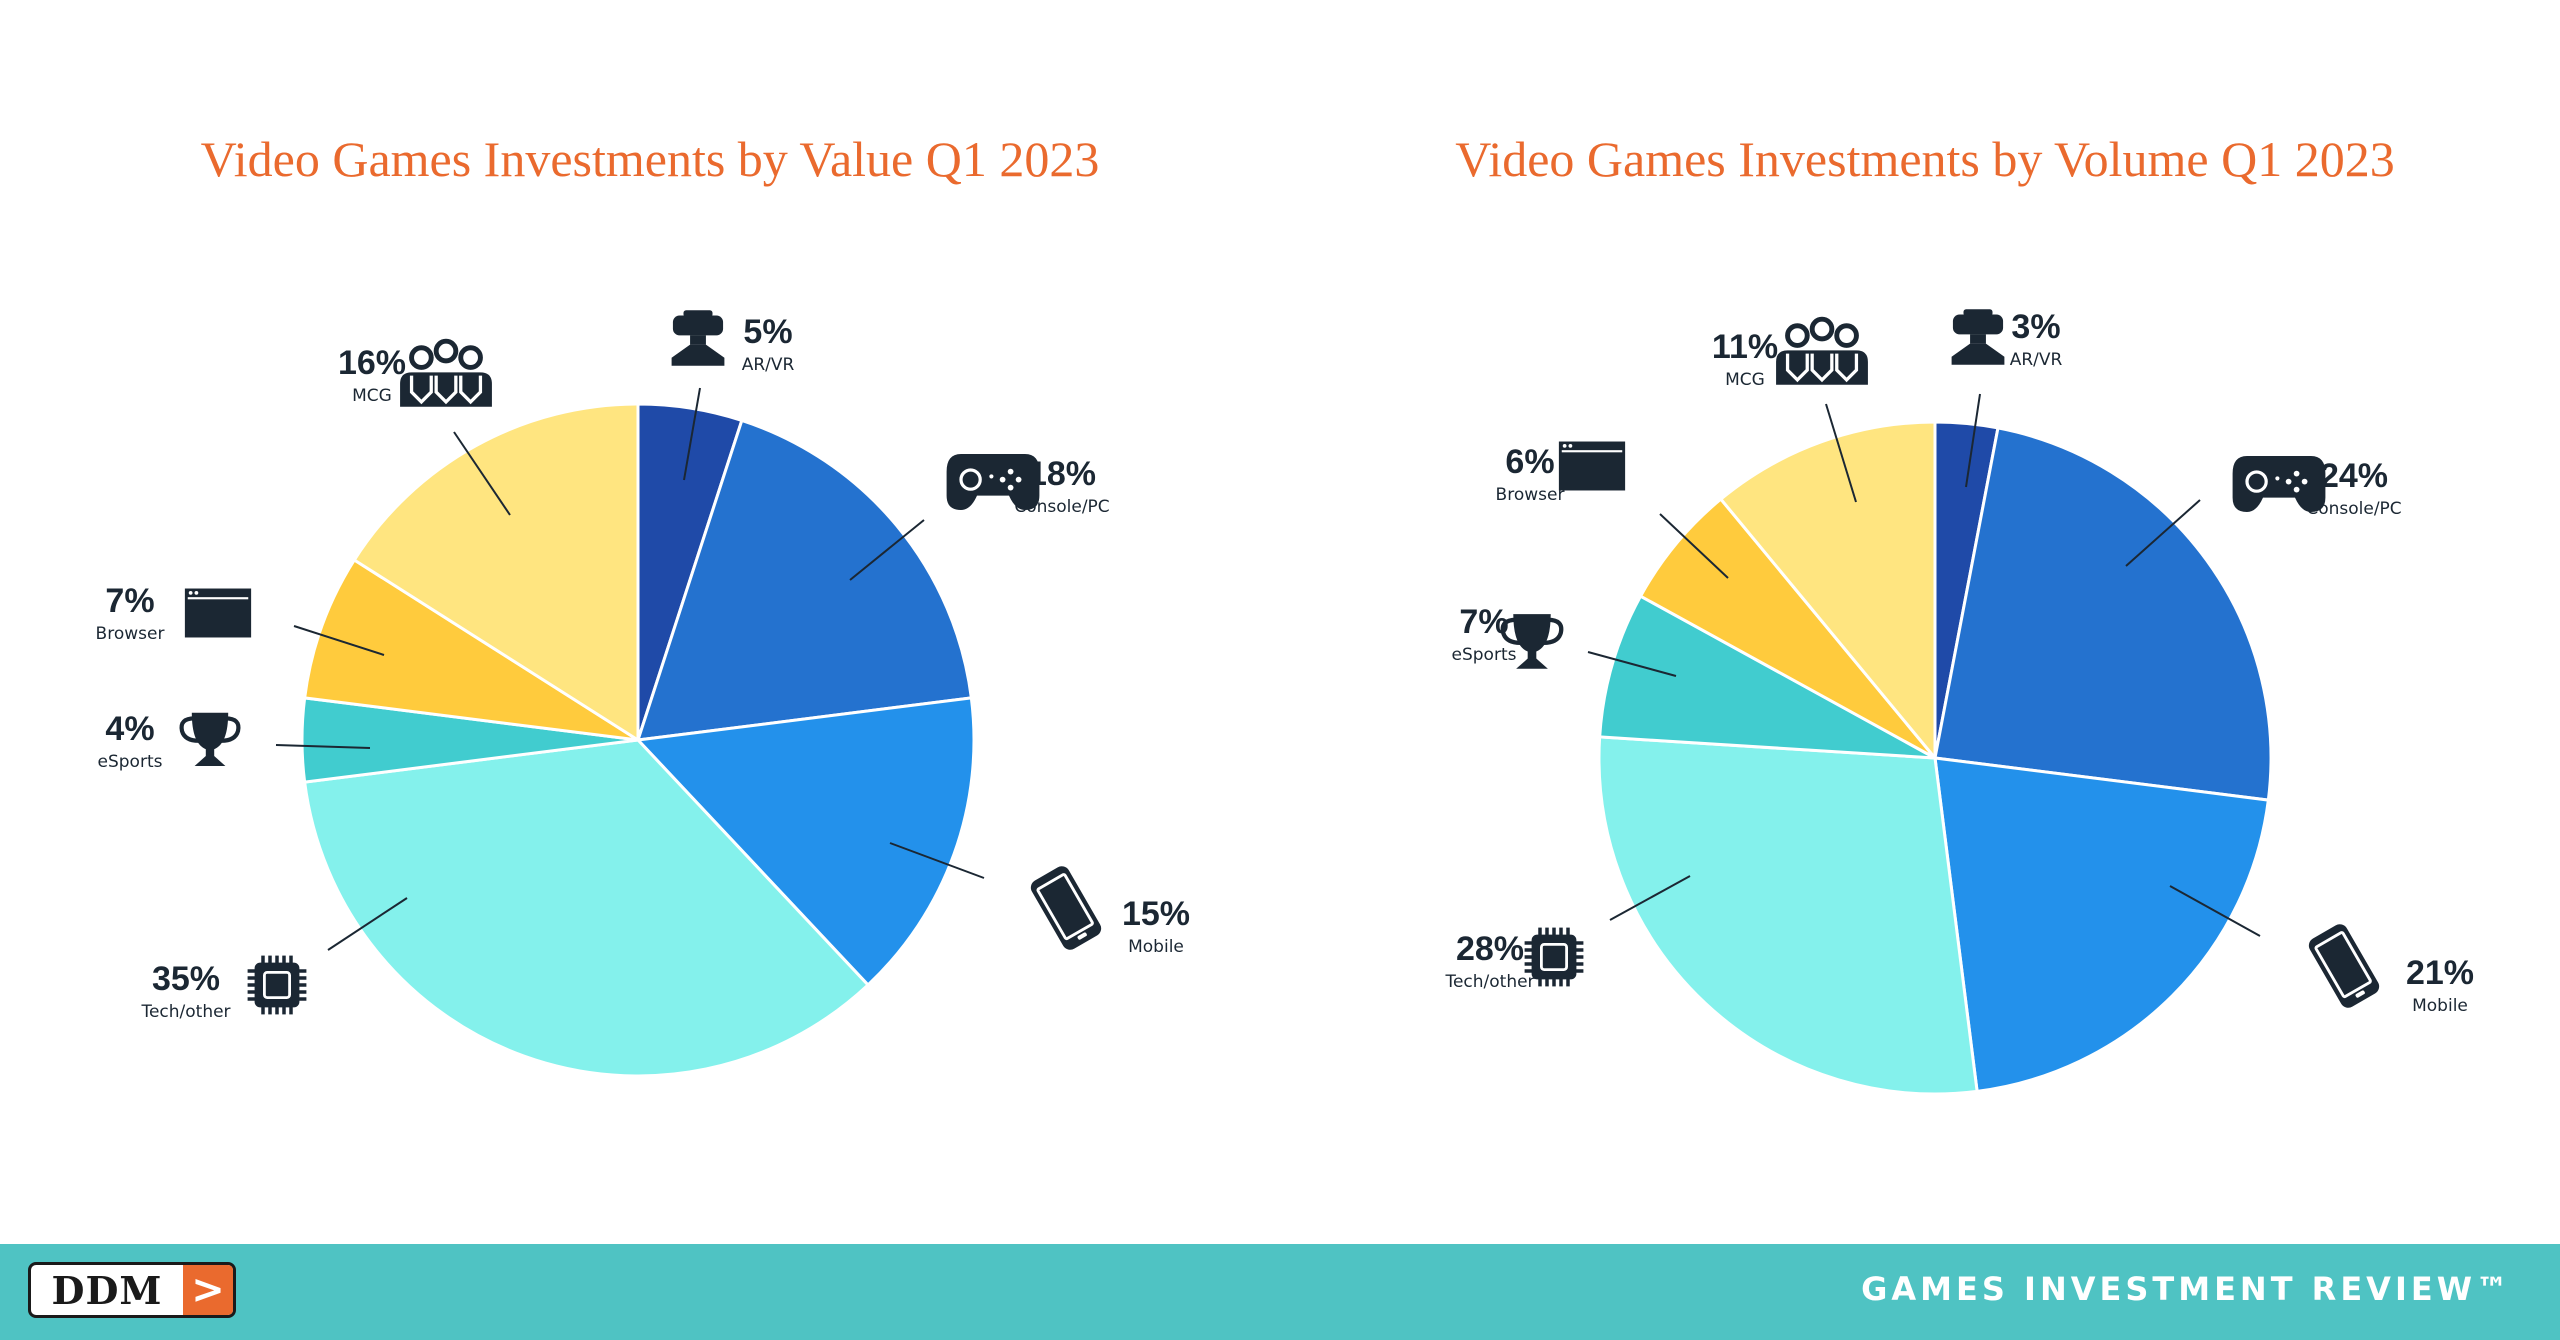 This screenshot has height=1340, width=2560. Describe the element at coordinates (129, 729) in the screenshot. I see `percent-label-esports: 4%` at that location.